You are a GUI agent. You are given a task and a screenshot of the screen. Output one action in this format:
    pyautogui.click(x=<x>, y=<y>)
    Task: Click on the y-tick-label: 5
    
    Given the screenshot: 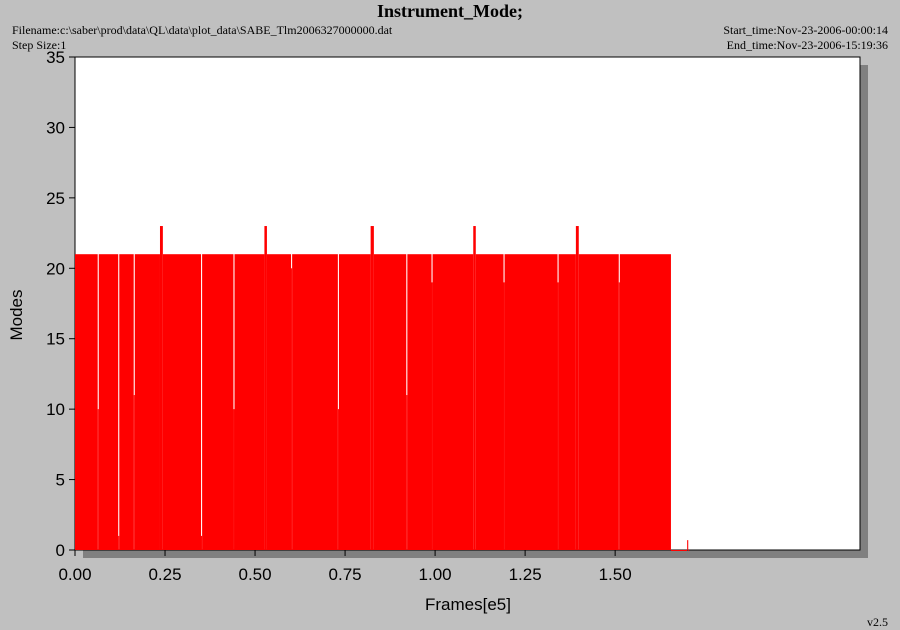 What is the action you would take?
    pyautogui.click(x=60, y=480)
    